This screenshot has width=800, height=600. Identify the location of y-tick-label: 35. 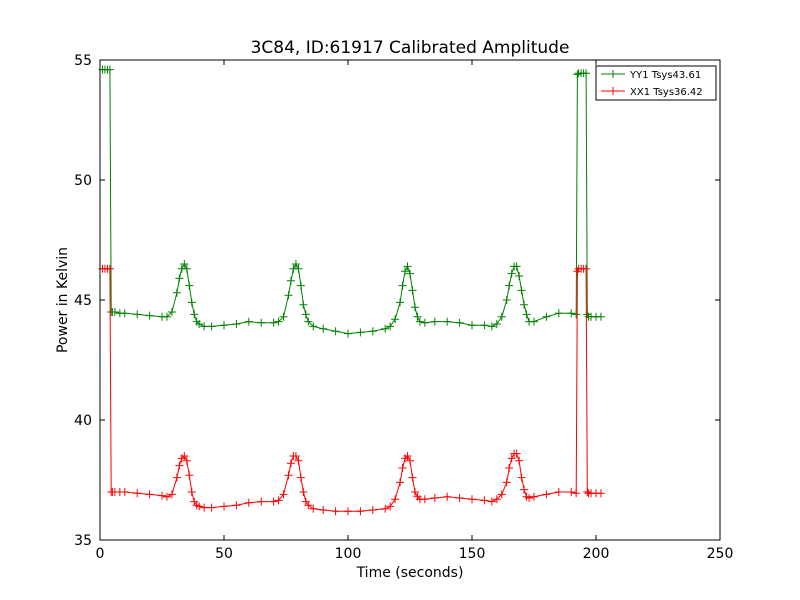
(83, 541).